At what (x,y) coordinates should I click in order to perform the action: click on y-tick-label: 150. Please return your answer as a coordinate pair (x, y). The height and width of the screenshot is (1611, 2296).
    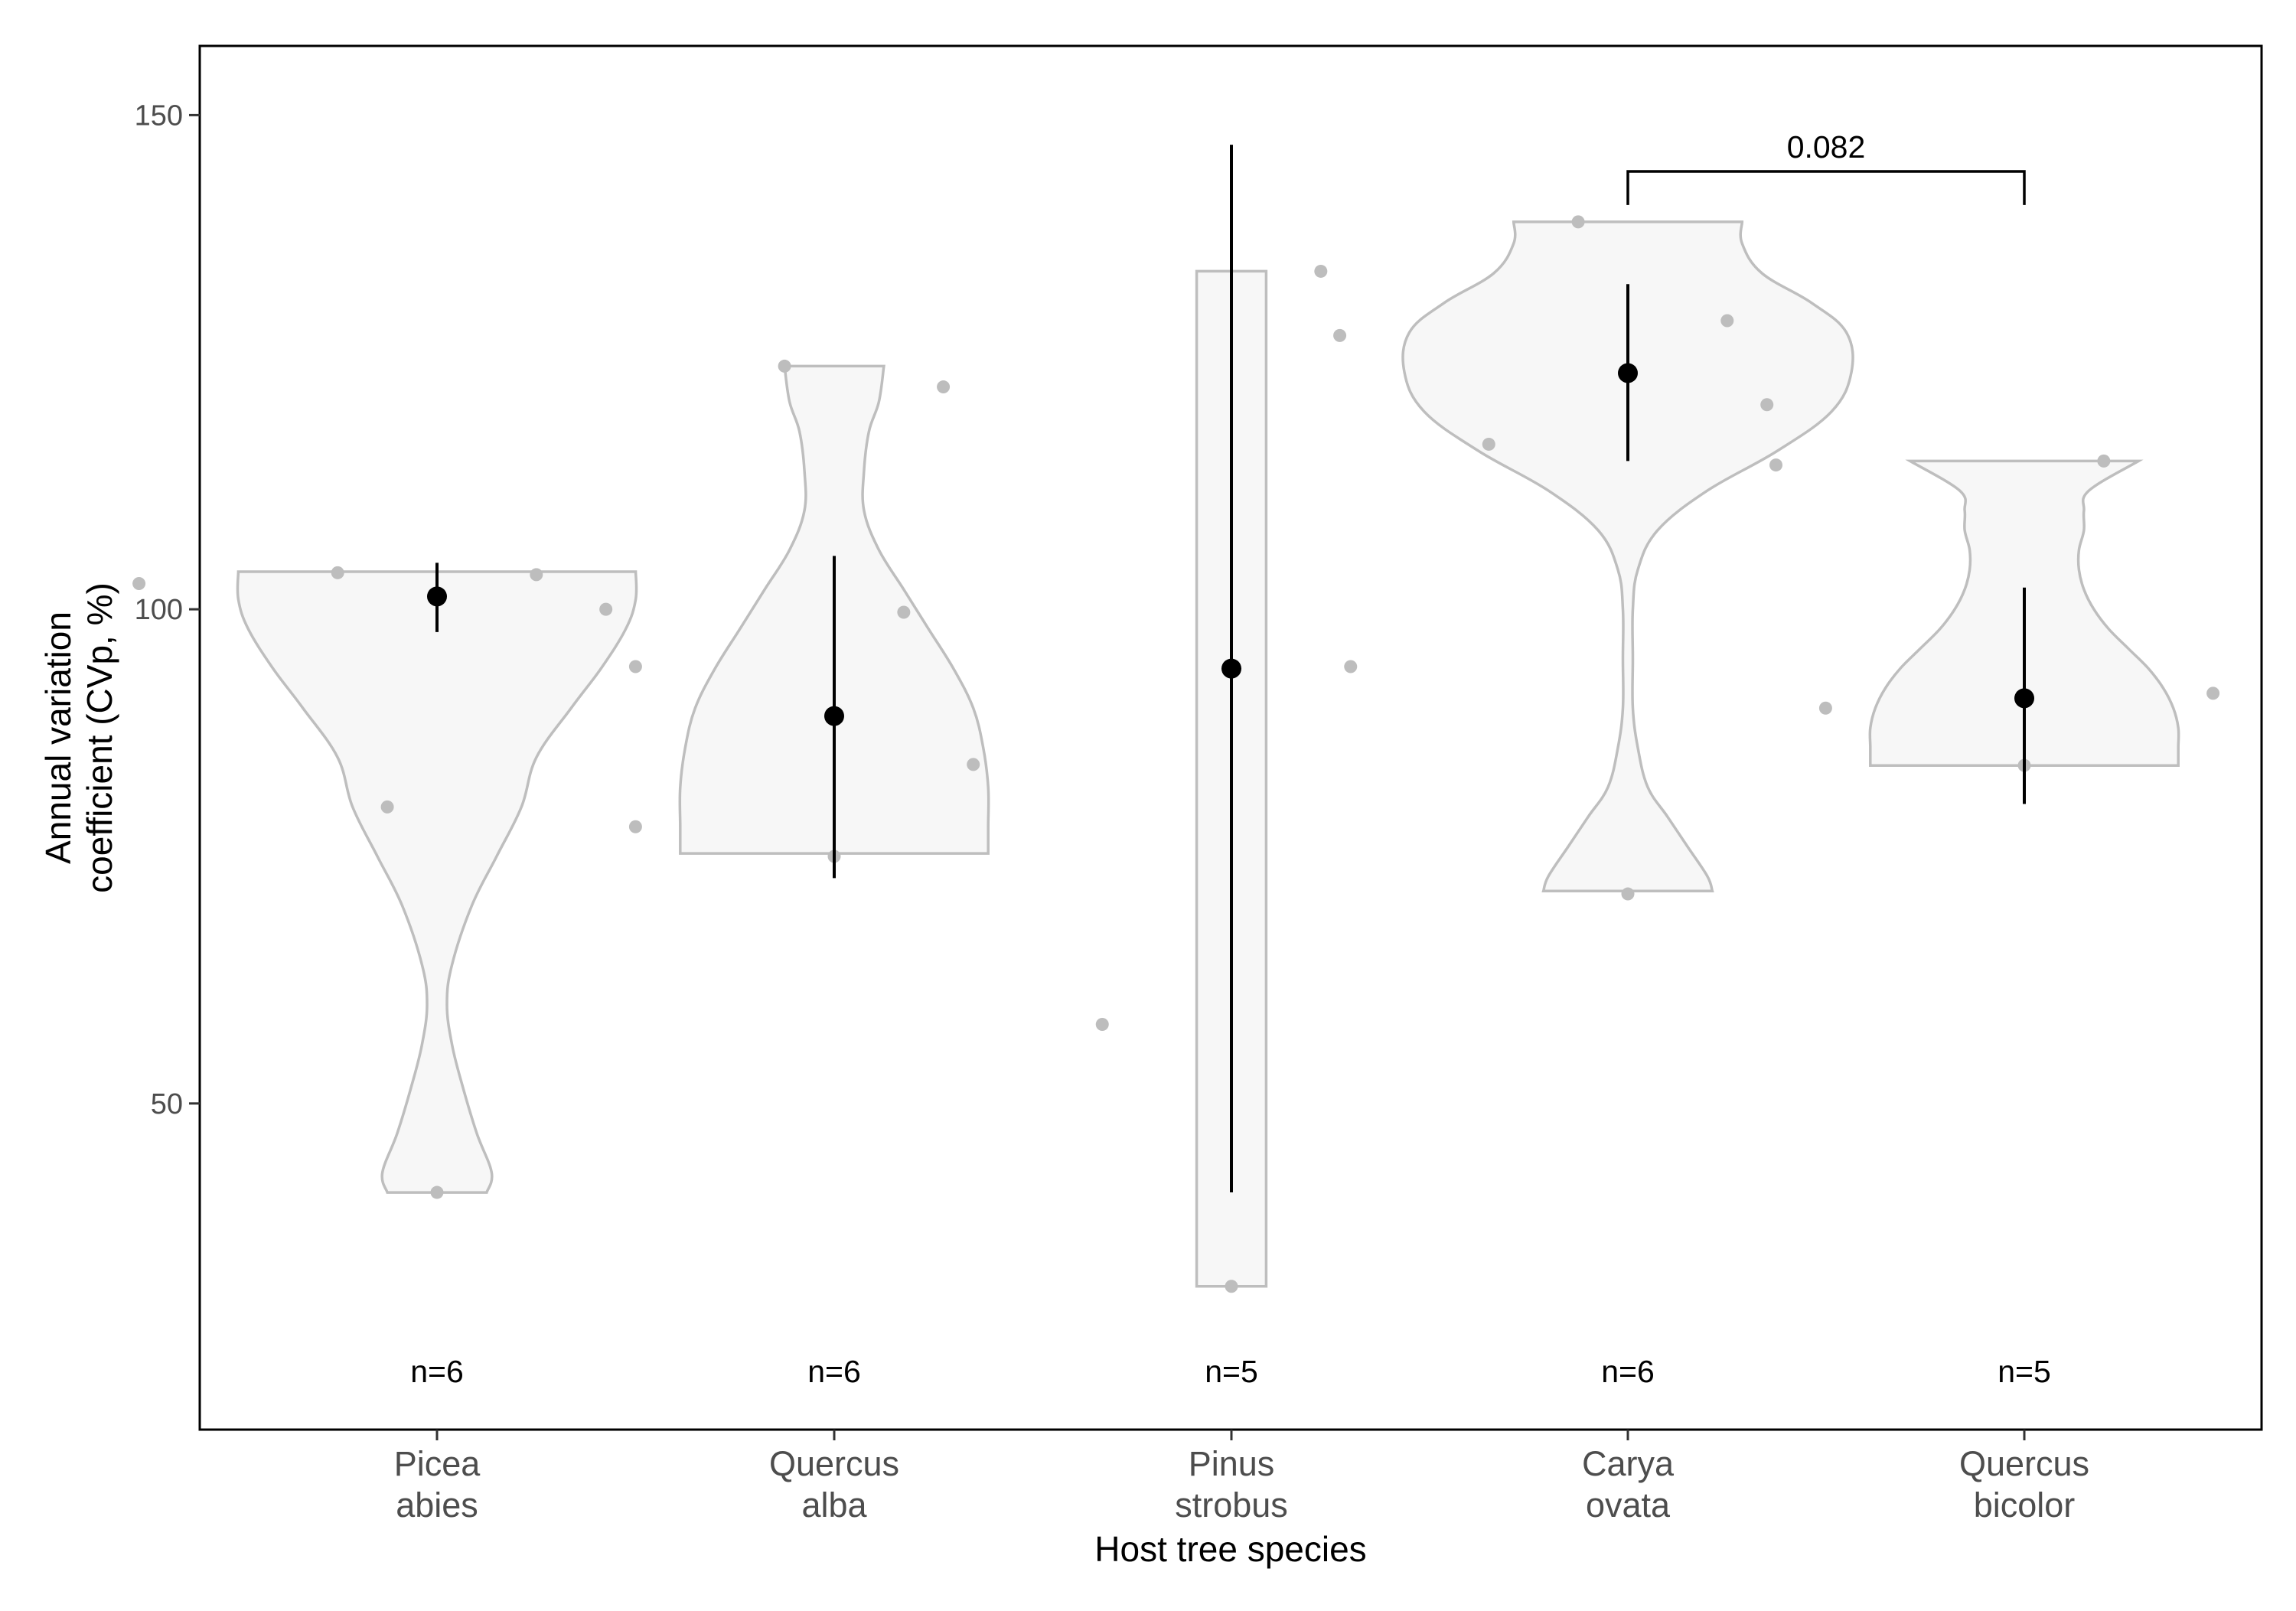
    Looking at the image, I should click on (159, 115).